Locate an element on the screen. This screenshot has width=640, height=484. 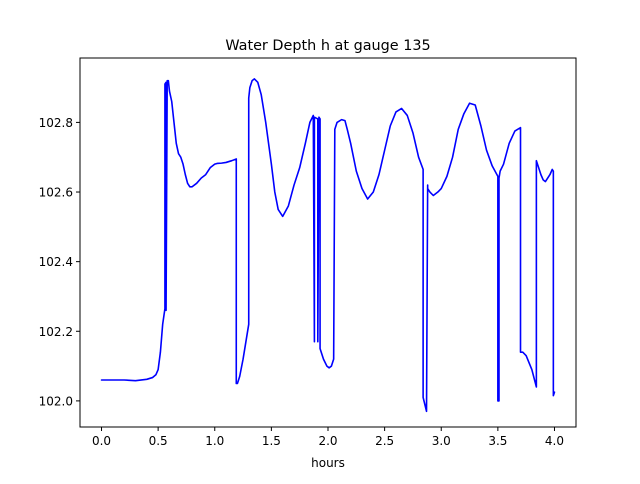
y-tick-label: 102.6 is located at coordinates (56, 193).